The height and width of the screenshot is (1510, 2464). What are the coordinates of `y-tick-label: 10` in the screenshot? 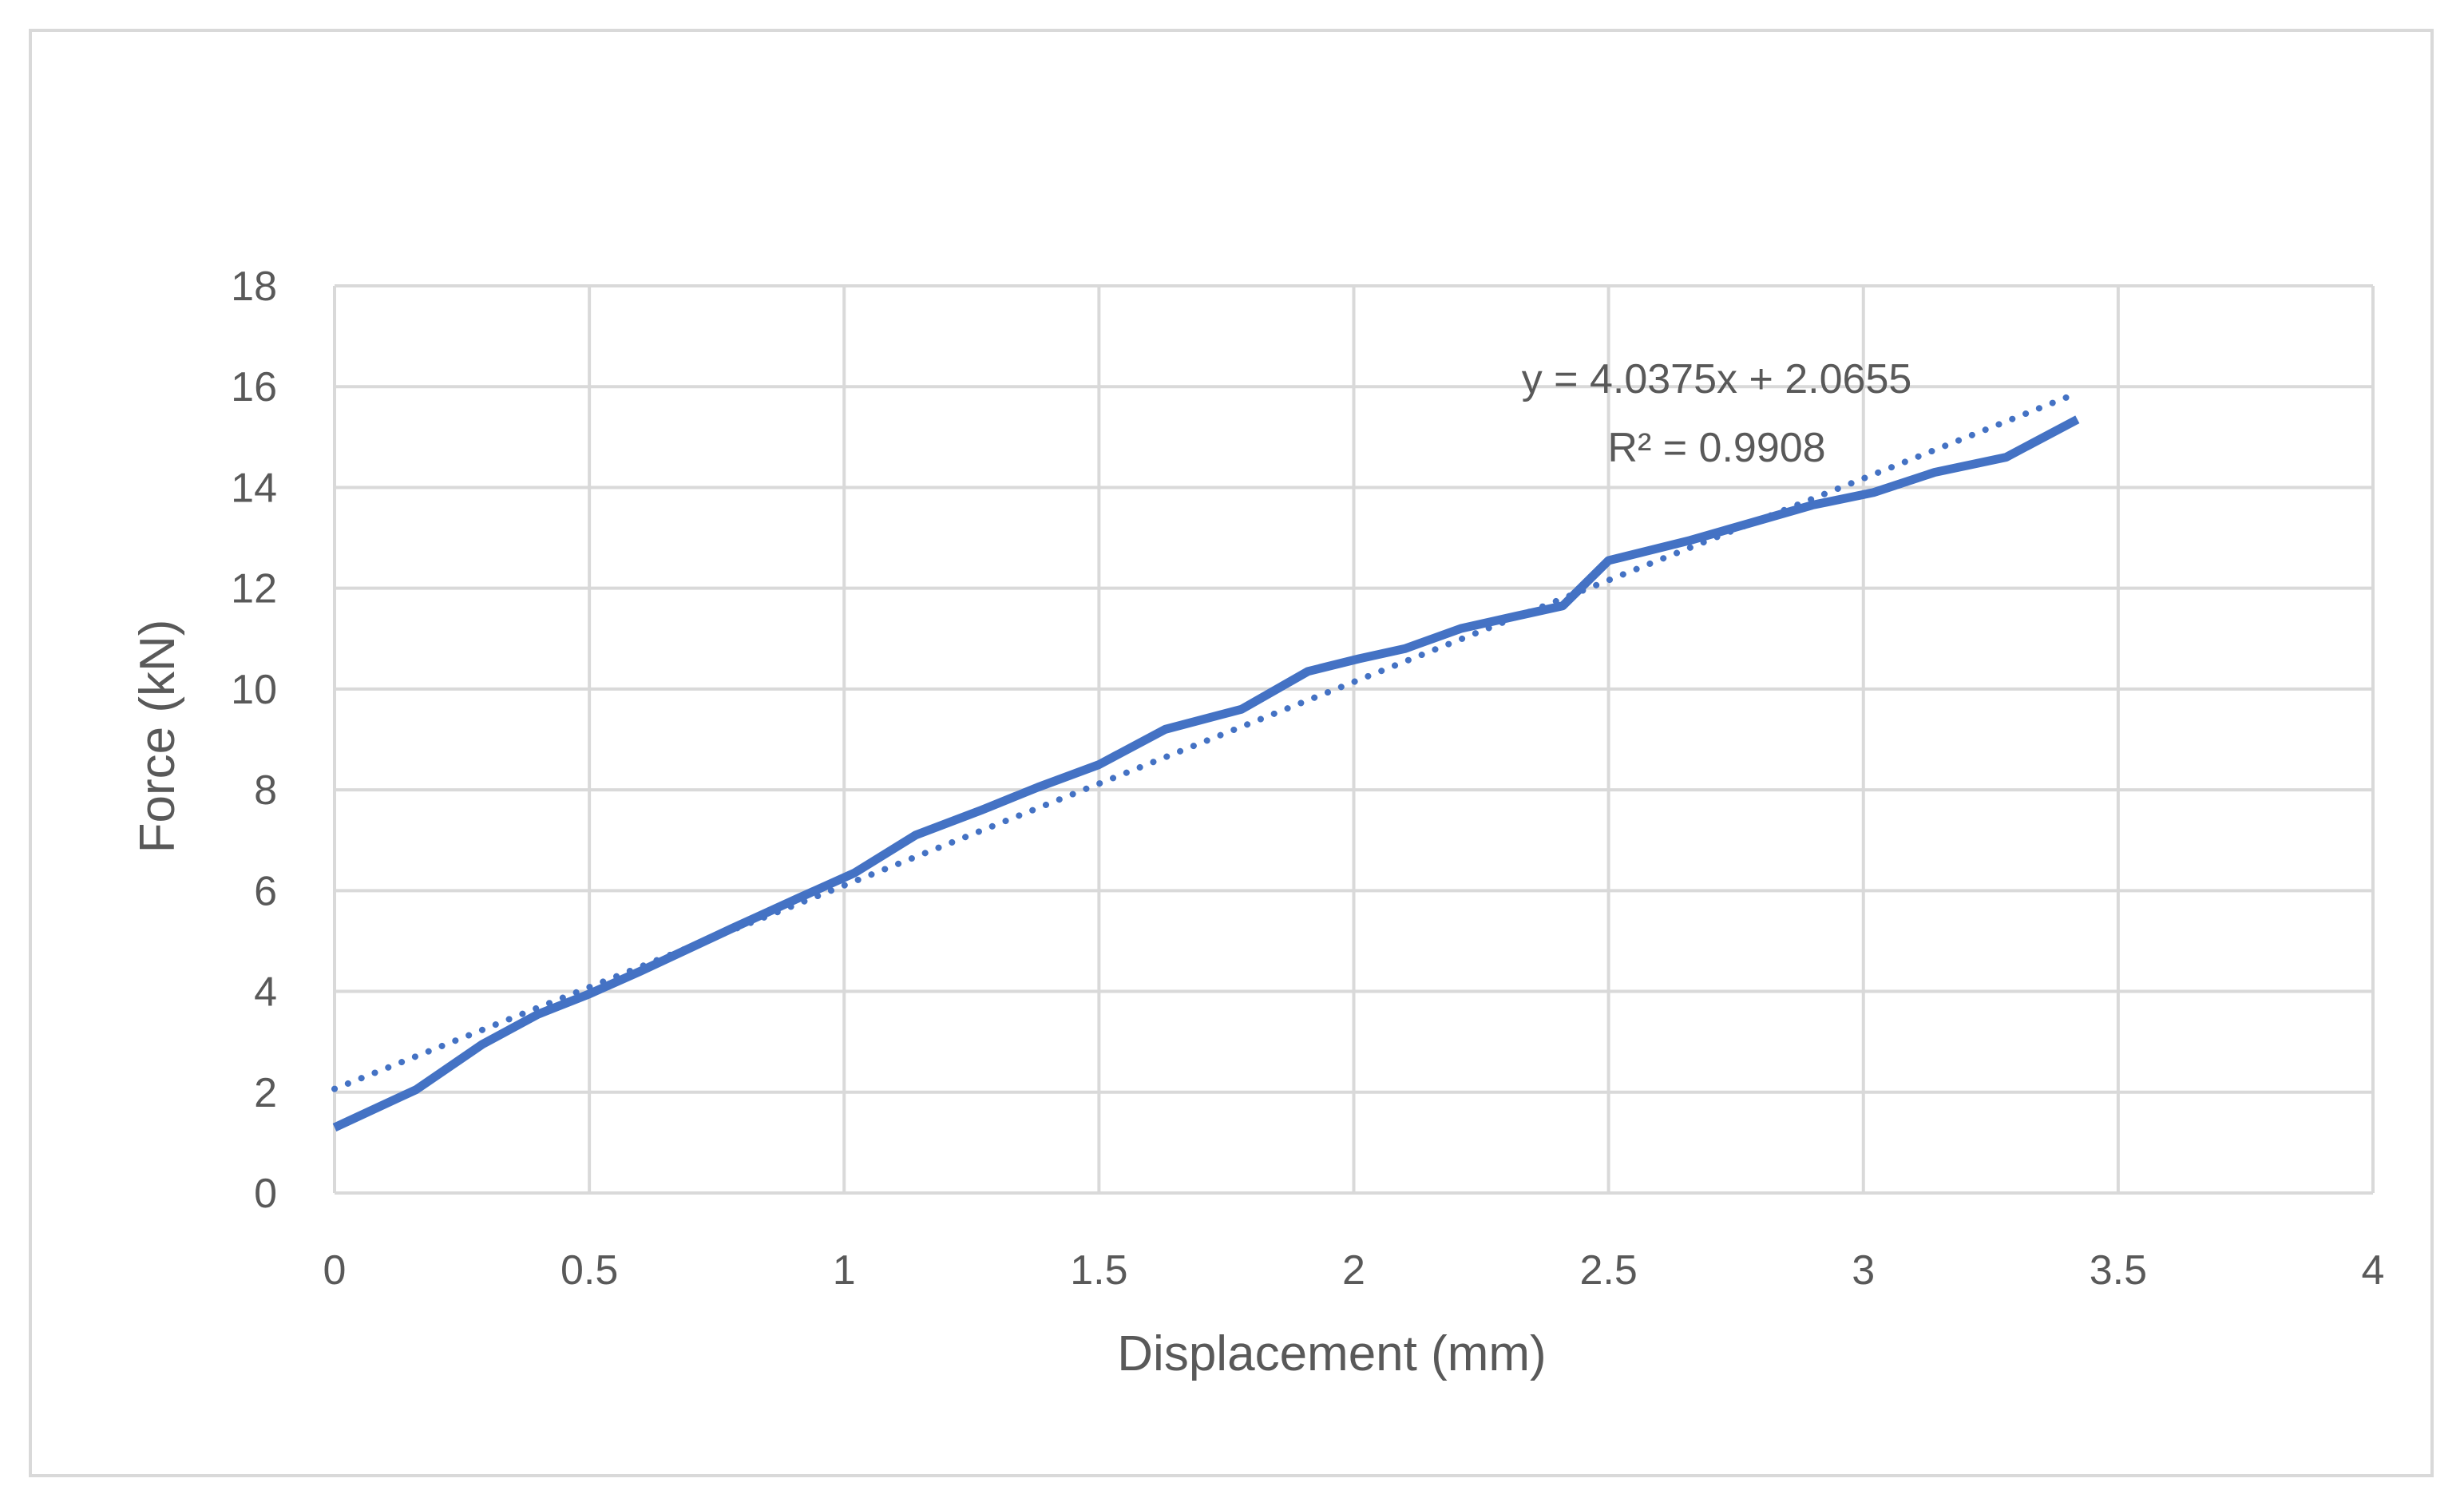 It's located at (254, 690).